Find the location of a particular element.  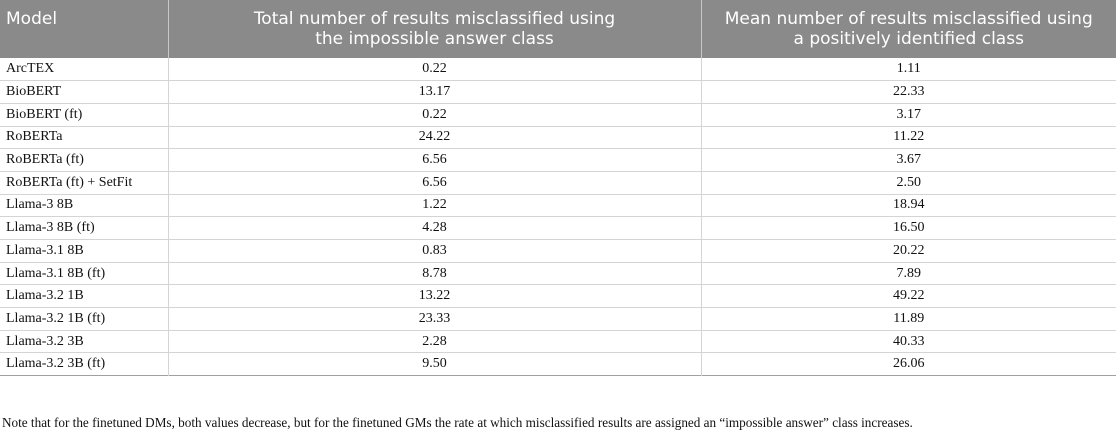

table-row: RoBERTa (ft) 6.56 3.67 is located at coordinates (558, 160).